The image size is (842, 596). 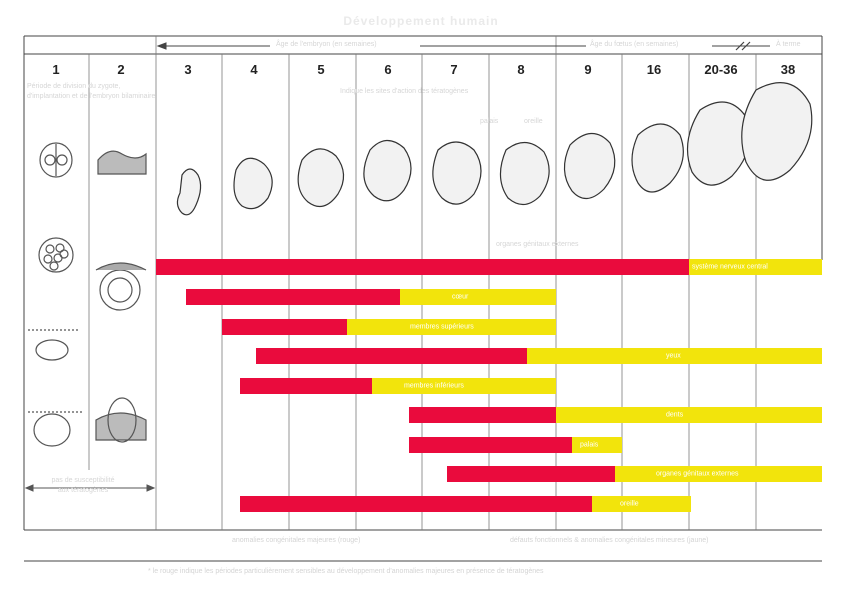 What do you see at coordinates (654, 69) in the screenshot?
I see `week-label-10: 16` at bounding box center [654, 69].